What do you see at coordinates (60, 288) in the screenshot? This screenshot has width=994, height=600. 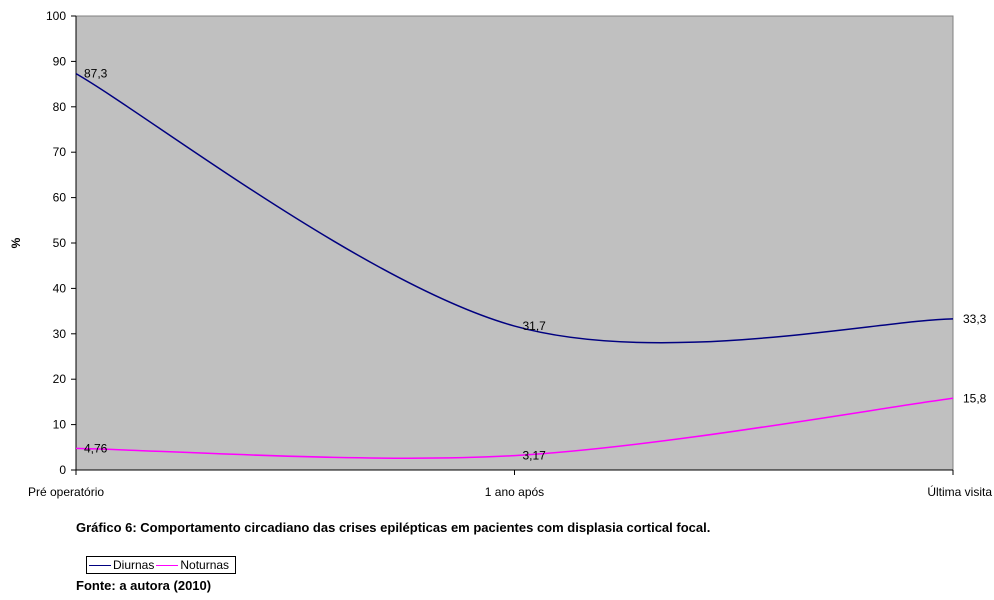 I see `y-tick-label: 40` at bounding box center [60, 288].